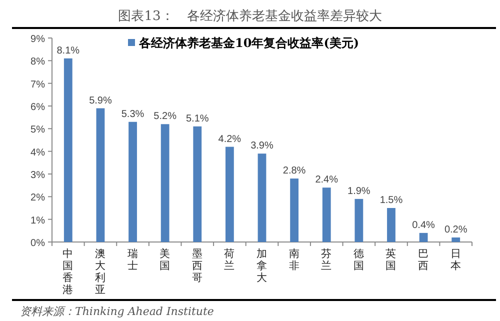 This screenshot has height=321, width=500. Describe the element at coordinates (262, 146) in the screenshot. I see `data-label: 3.9%` at that location.